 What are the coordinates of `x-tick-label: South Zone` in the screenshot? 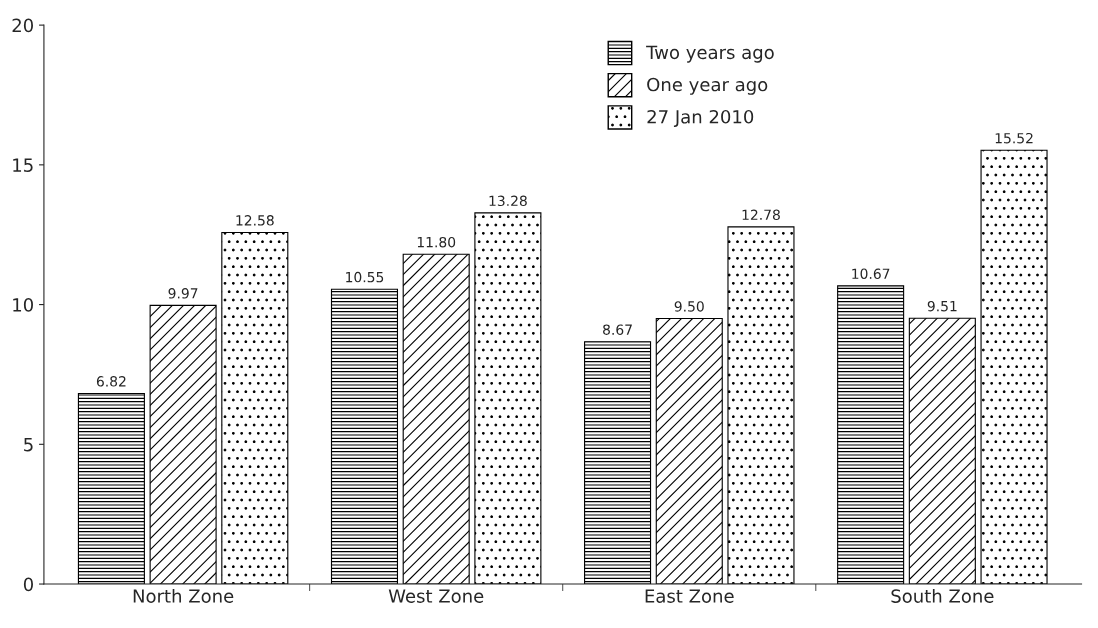 It's located at (942, 595).